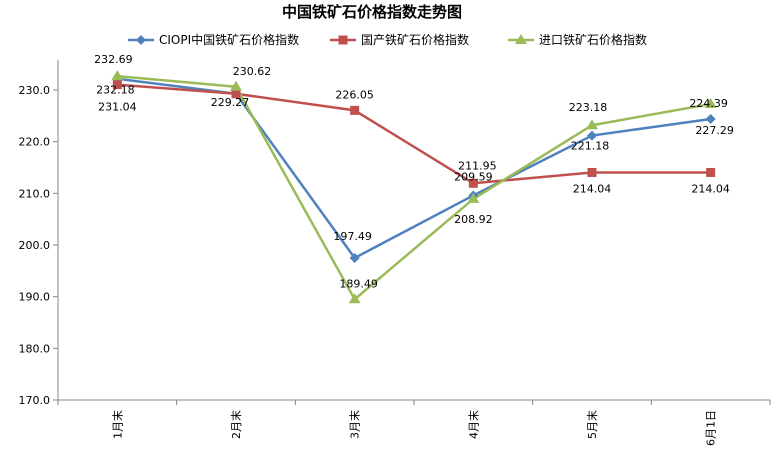  I want to click on legend-label-2: 进口铁矿石价格指数, so click(593, 39).